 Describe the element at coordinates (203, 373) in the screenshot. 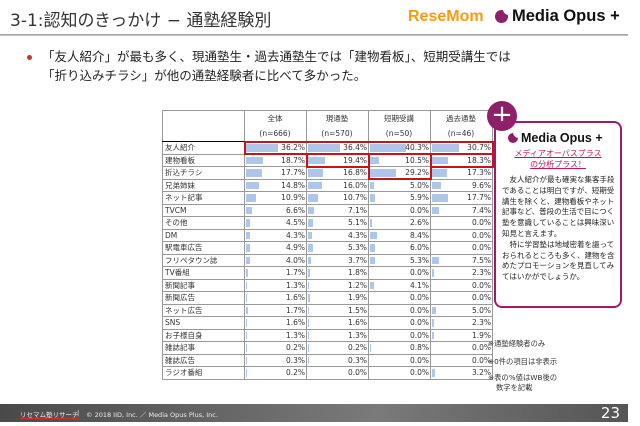

I see `row-label: ラジオ番組` at that location.